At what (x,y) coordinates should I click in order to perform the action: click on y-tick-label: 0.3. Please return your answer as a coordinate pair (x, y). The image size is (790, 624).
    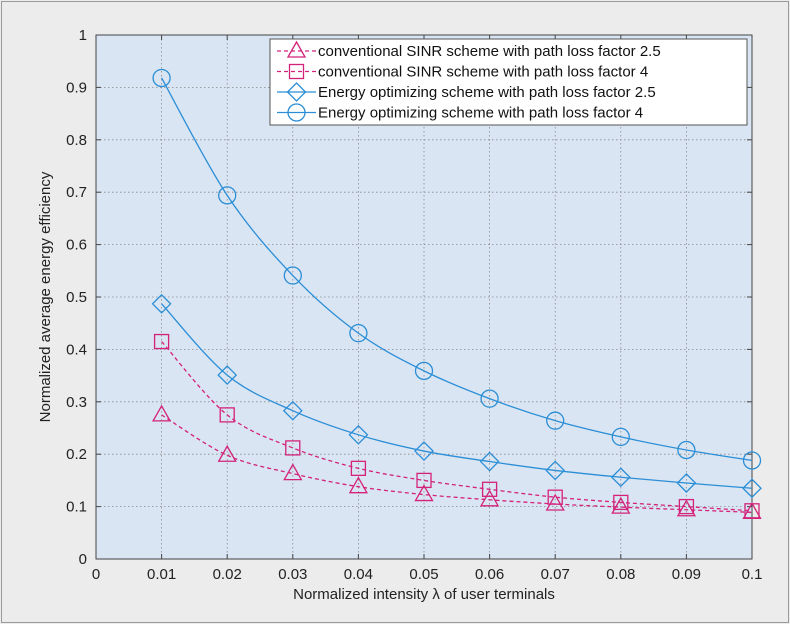
    Looking at the image, I should click on (76, 402).